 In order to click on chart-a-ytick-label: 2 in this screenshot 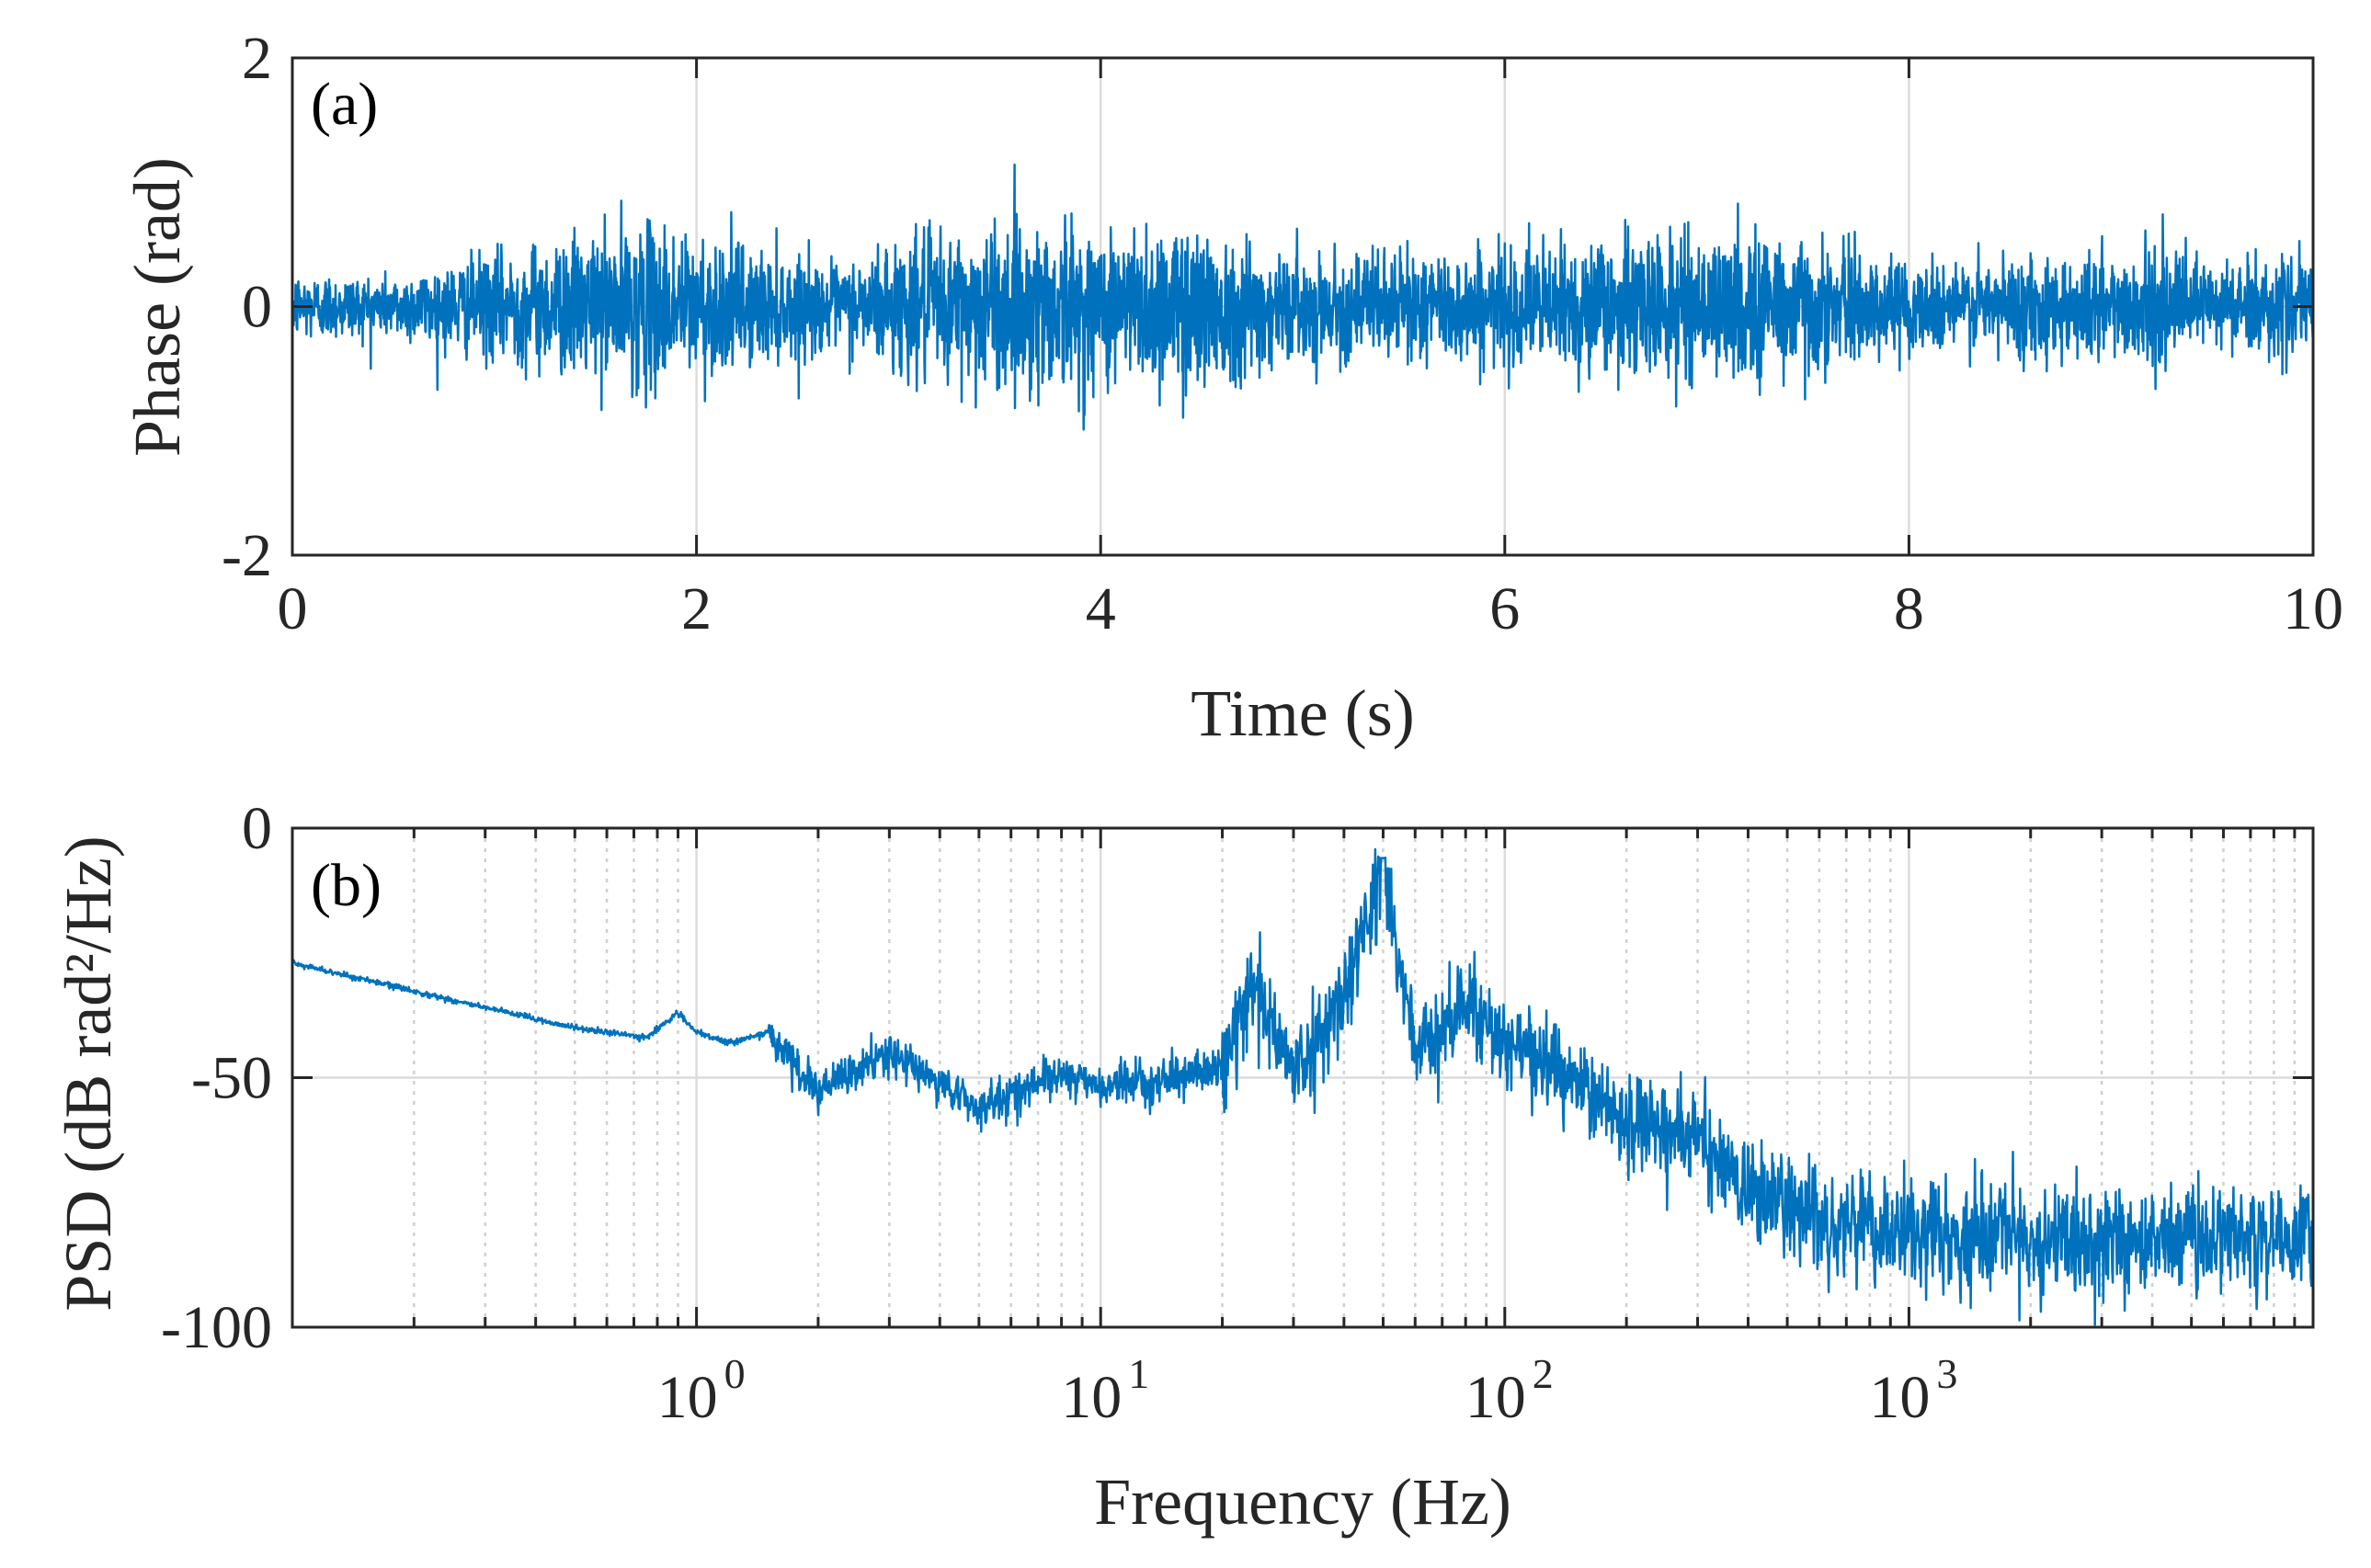, I will do `click(257, 58)`.